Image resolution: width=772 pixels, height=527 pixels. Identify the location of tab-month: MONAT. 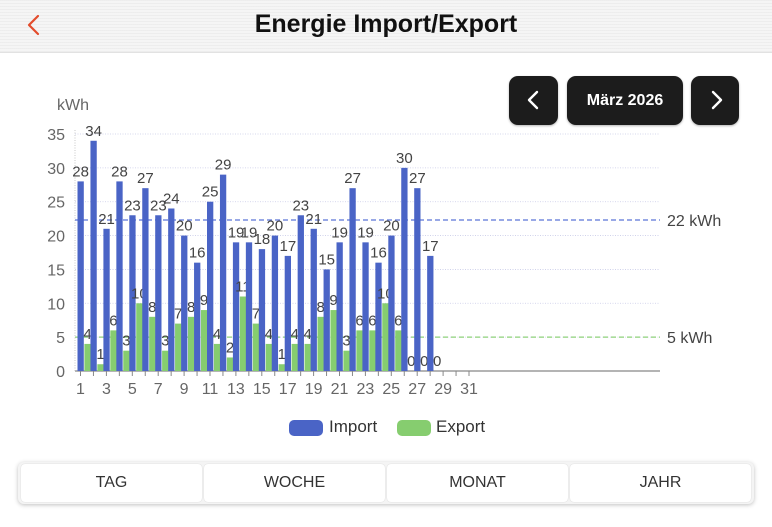
(477, 483).